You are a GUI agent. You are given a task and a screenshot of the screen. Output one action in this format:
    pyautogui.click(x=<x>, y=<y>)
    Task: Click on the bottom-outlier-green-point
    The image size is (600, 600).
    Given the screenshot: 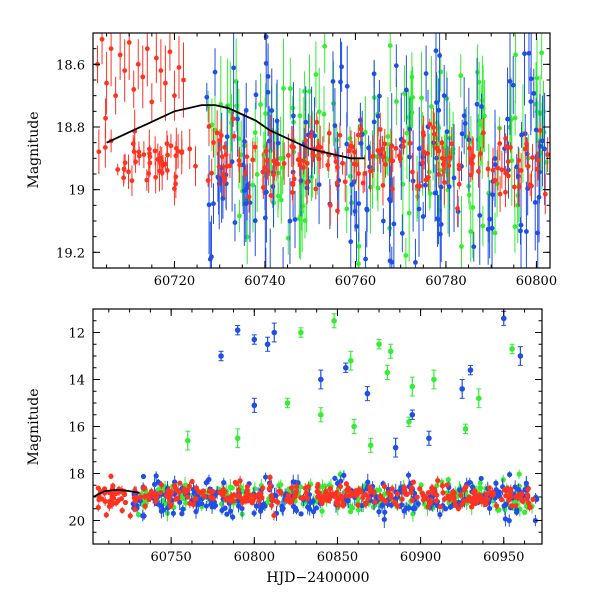 What is the action you would take?
    pyautogui.click(x=479, y=398)
    